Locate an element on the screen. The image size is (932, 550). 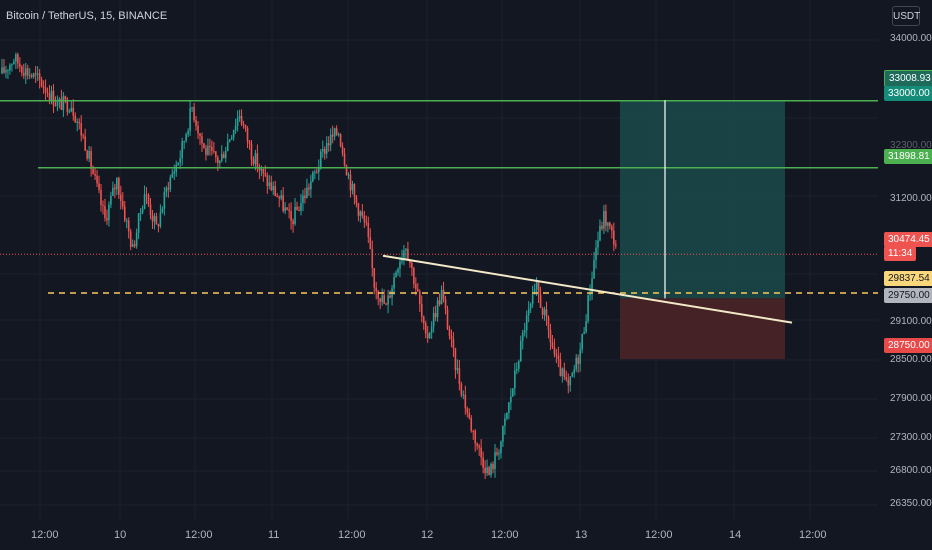
y-tick-label: 26800.00 is located at coordinates (911, 470).